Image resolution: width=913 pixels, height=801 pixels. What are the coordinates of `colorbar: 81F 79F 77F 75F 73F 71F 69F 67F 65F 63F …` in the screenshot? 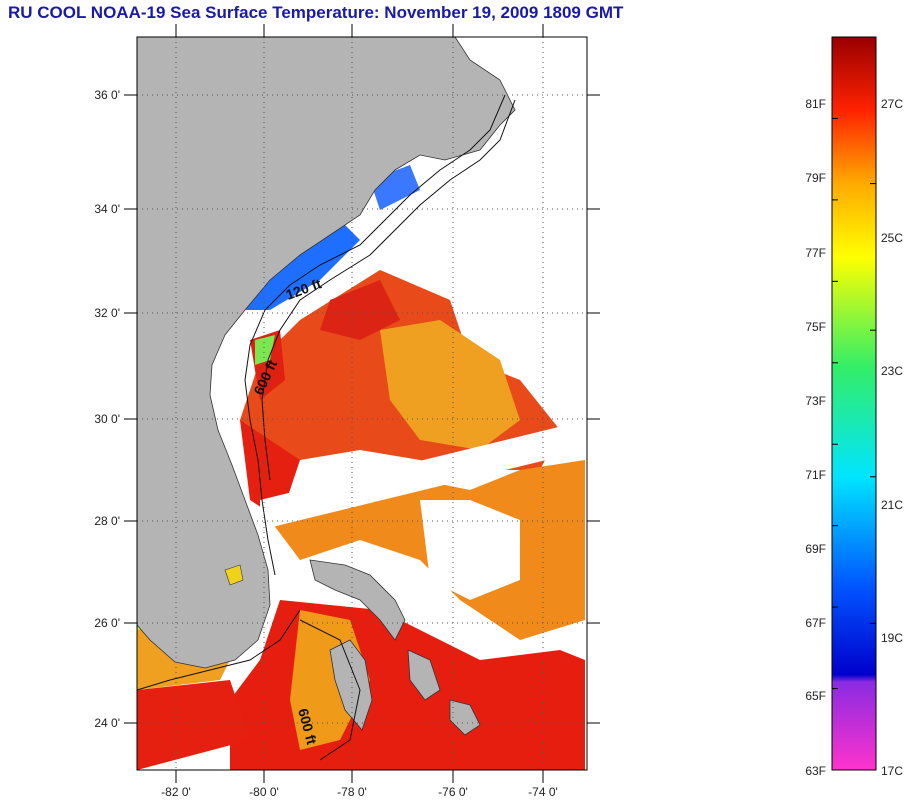 It's located at (854, 407).